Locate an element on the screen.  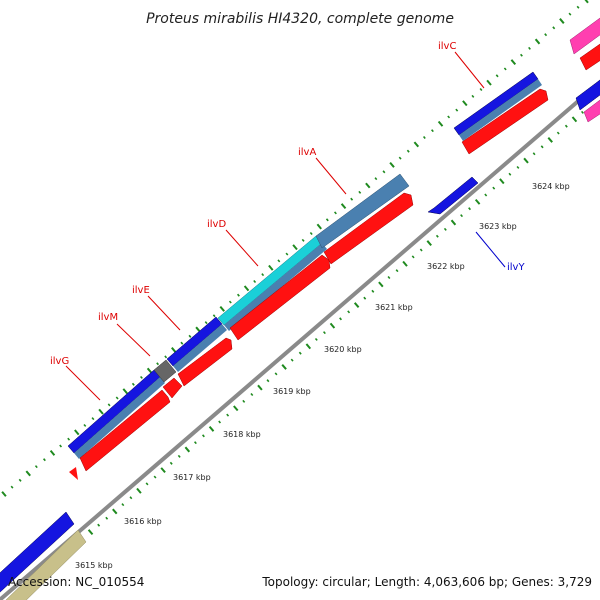
gene-ilvA-feature is located at coordinates (362, 211).